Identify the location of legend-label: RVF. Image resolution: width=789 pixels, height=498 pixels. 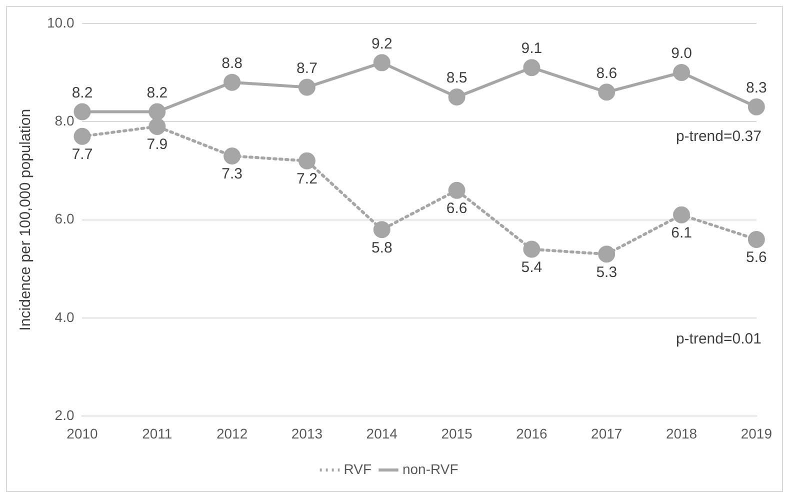
(358, 468).